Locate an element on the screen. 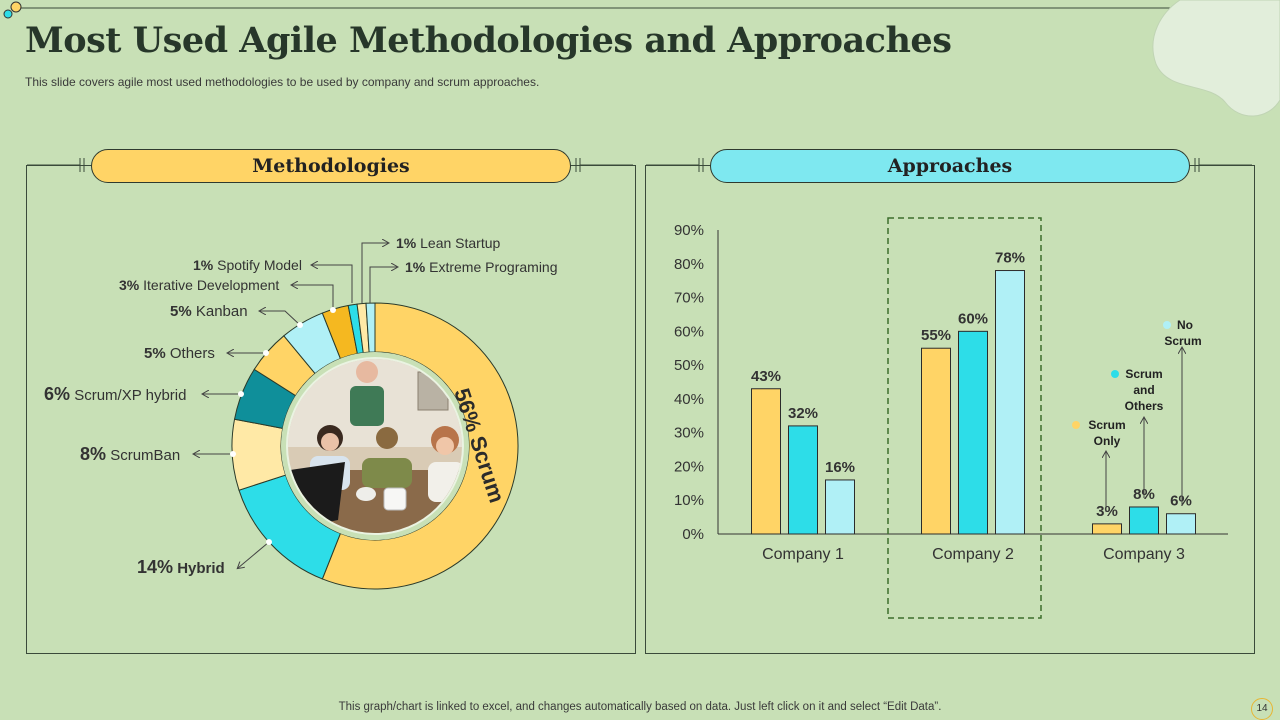 This screenshot has width=1280, height=720. corner-dot-cyan is located at coordinates (8, 14).